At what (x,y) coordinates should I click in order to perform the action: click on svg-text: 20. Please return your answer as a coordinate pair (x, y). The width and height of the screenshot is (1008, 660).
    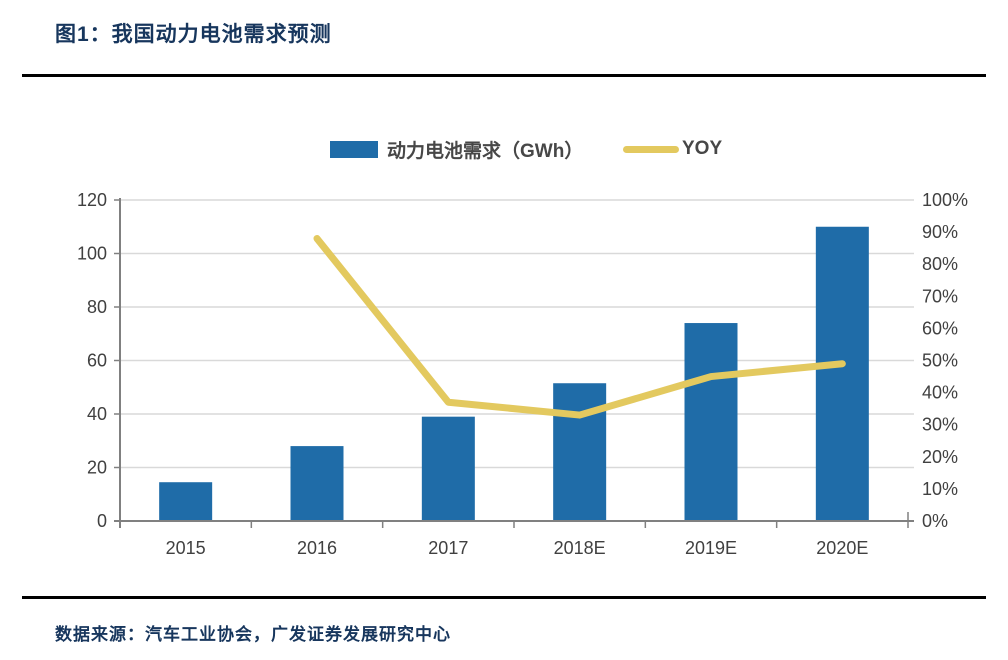
    Looking at the image, I should click on (97, 468).